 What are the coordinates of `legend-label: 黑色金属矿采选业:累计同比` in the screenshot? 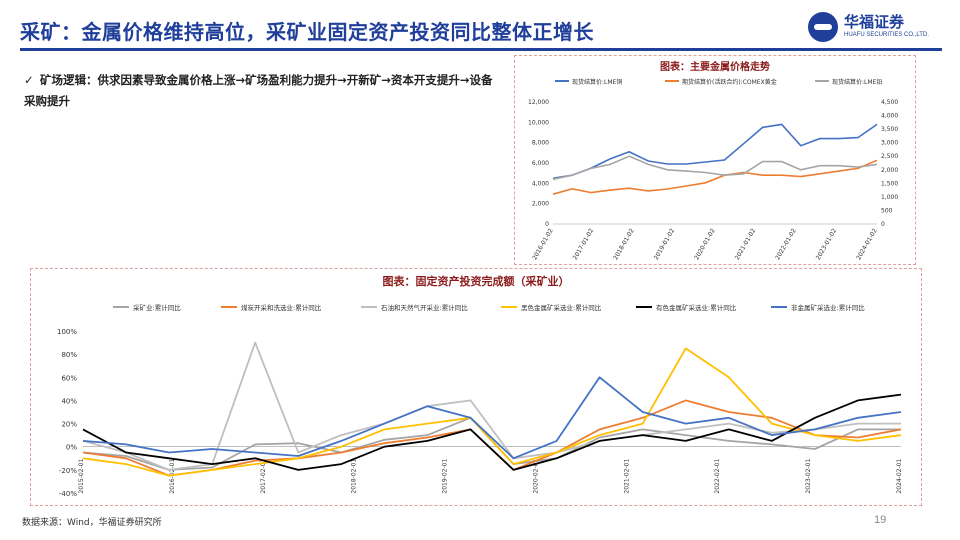 It's located at (561, 307).